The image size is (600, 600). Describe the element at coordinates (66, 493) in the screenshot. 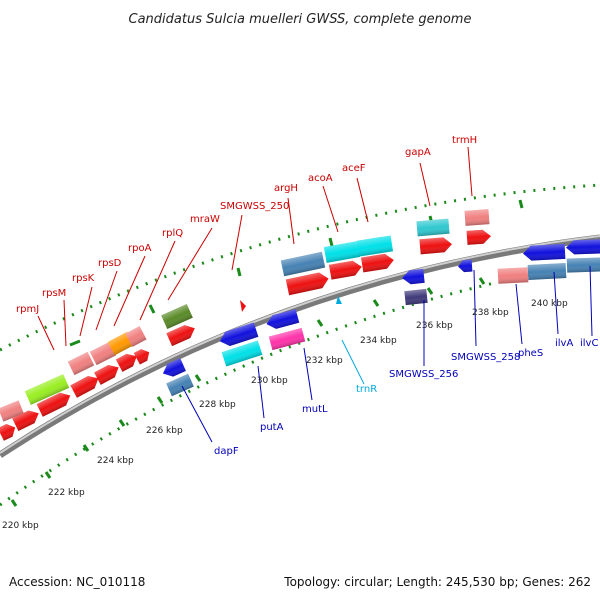

I see `tick-label: 222 kbp` at that location.